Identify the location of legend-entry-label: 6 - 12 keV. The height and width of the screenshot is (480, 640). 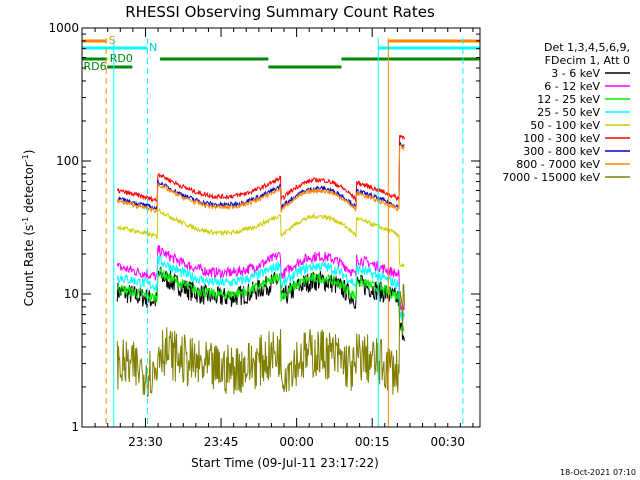
(572, 86).